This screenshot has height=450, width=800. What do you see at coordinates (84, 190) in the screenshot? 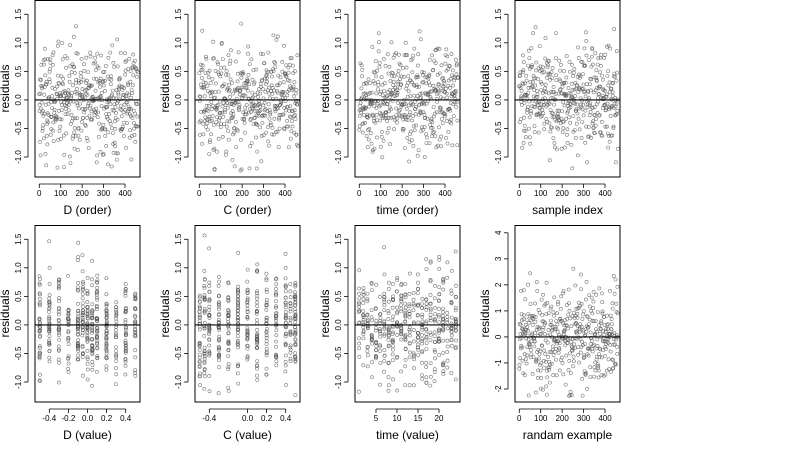
I see `x-axis: 0 100 200 300 400` at bounding box center [84, 190].